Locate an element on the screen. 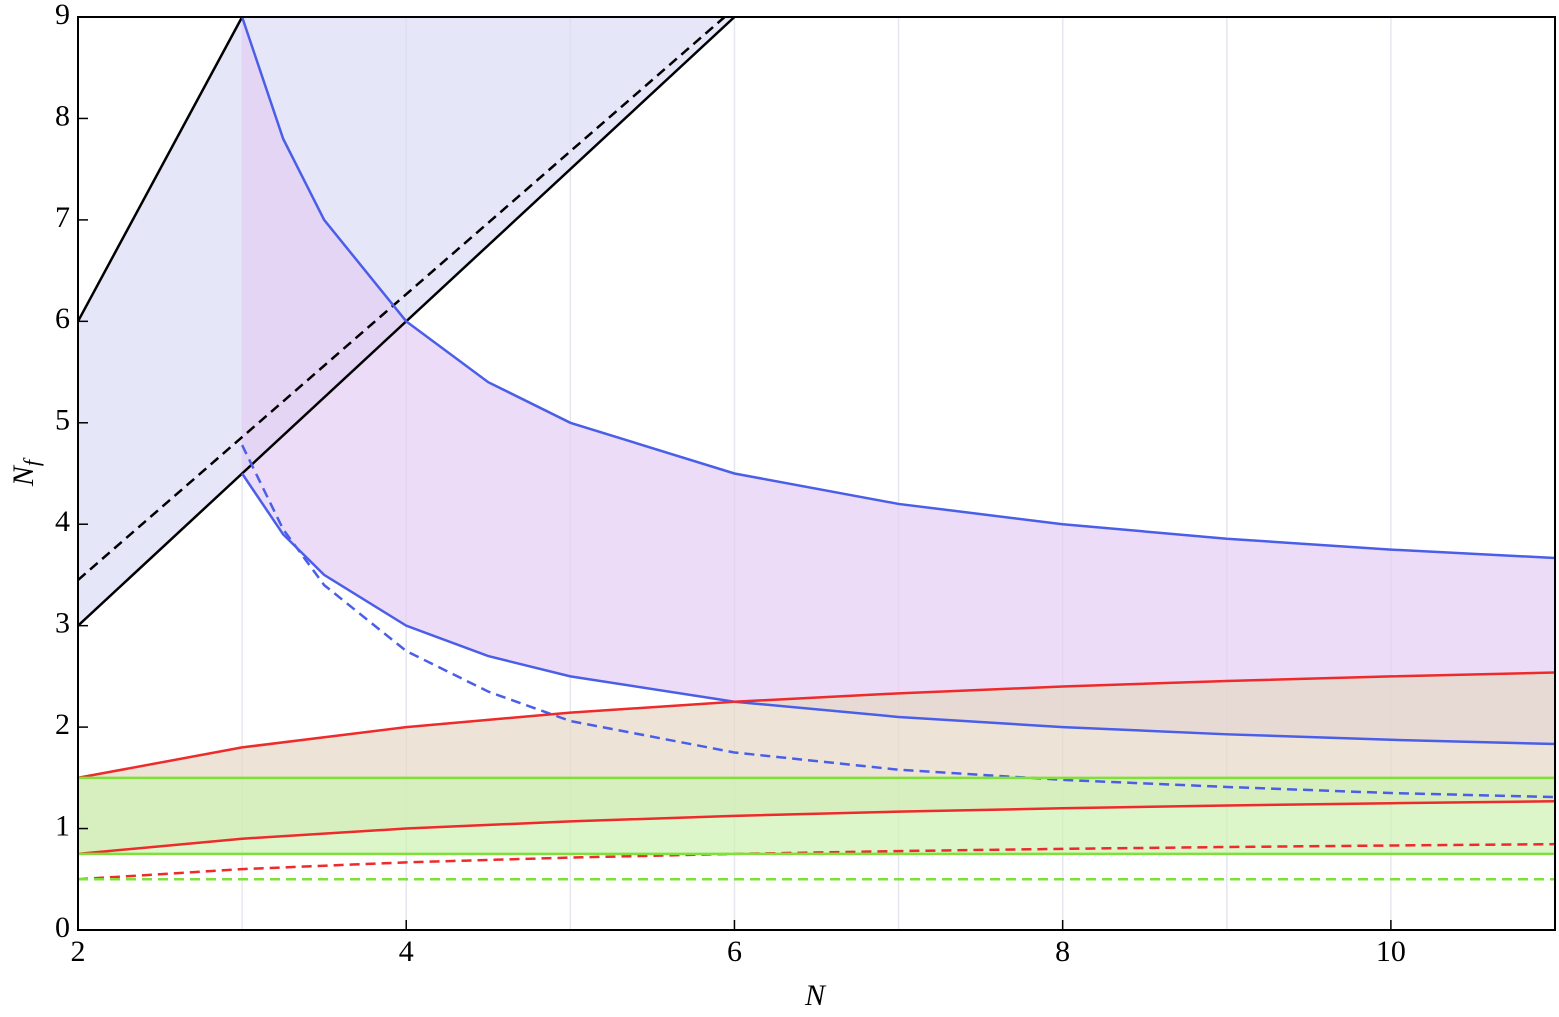  band is located at coordinates (816, 815).